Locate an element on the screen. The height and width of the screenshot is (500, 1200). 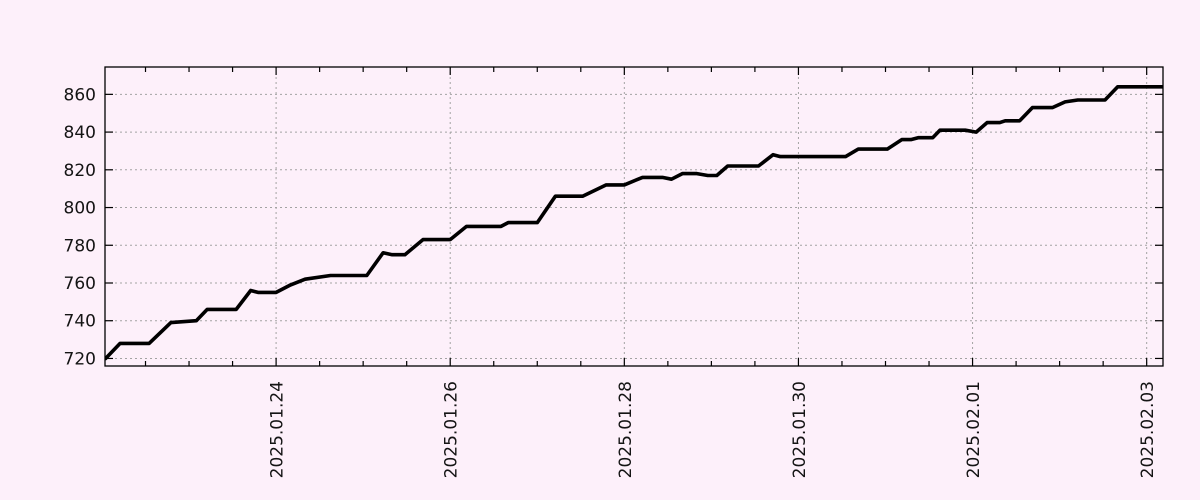
y-tick-label: 720 is located at coordinates (80, 359).